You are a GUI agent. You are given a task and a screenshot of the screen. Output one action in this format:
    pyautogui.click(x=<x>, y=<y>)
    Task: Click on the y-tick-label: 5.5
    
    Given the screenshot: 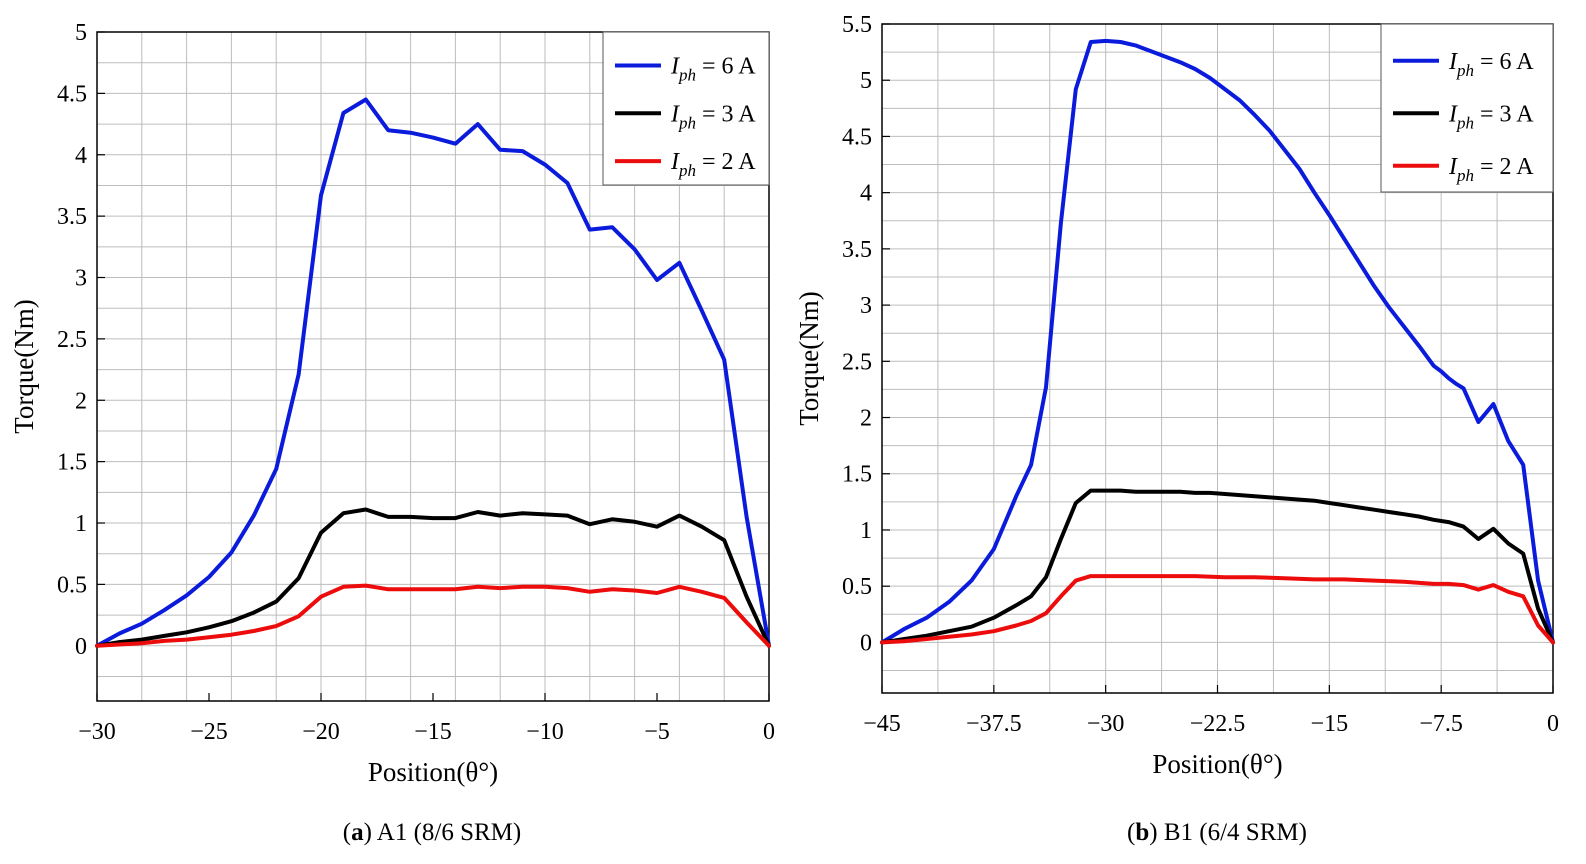 What is the action you would take?
    pyautogui.click(x=857, y=25)
    